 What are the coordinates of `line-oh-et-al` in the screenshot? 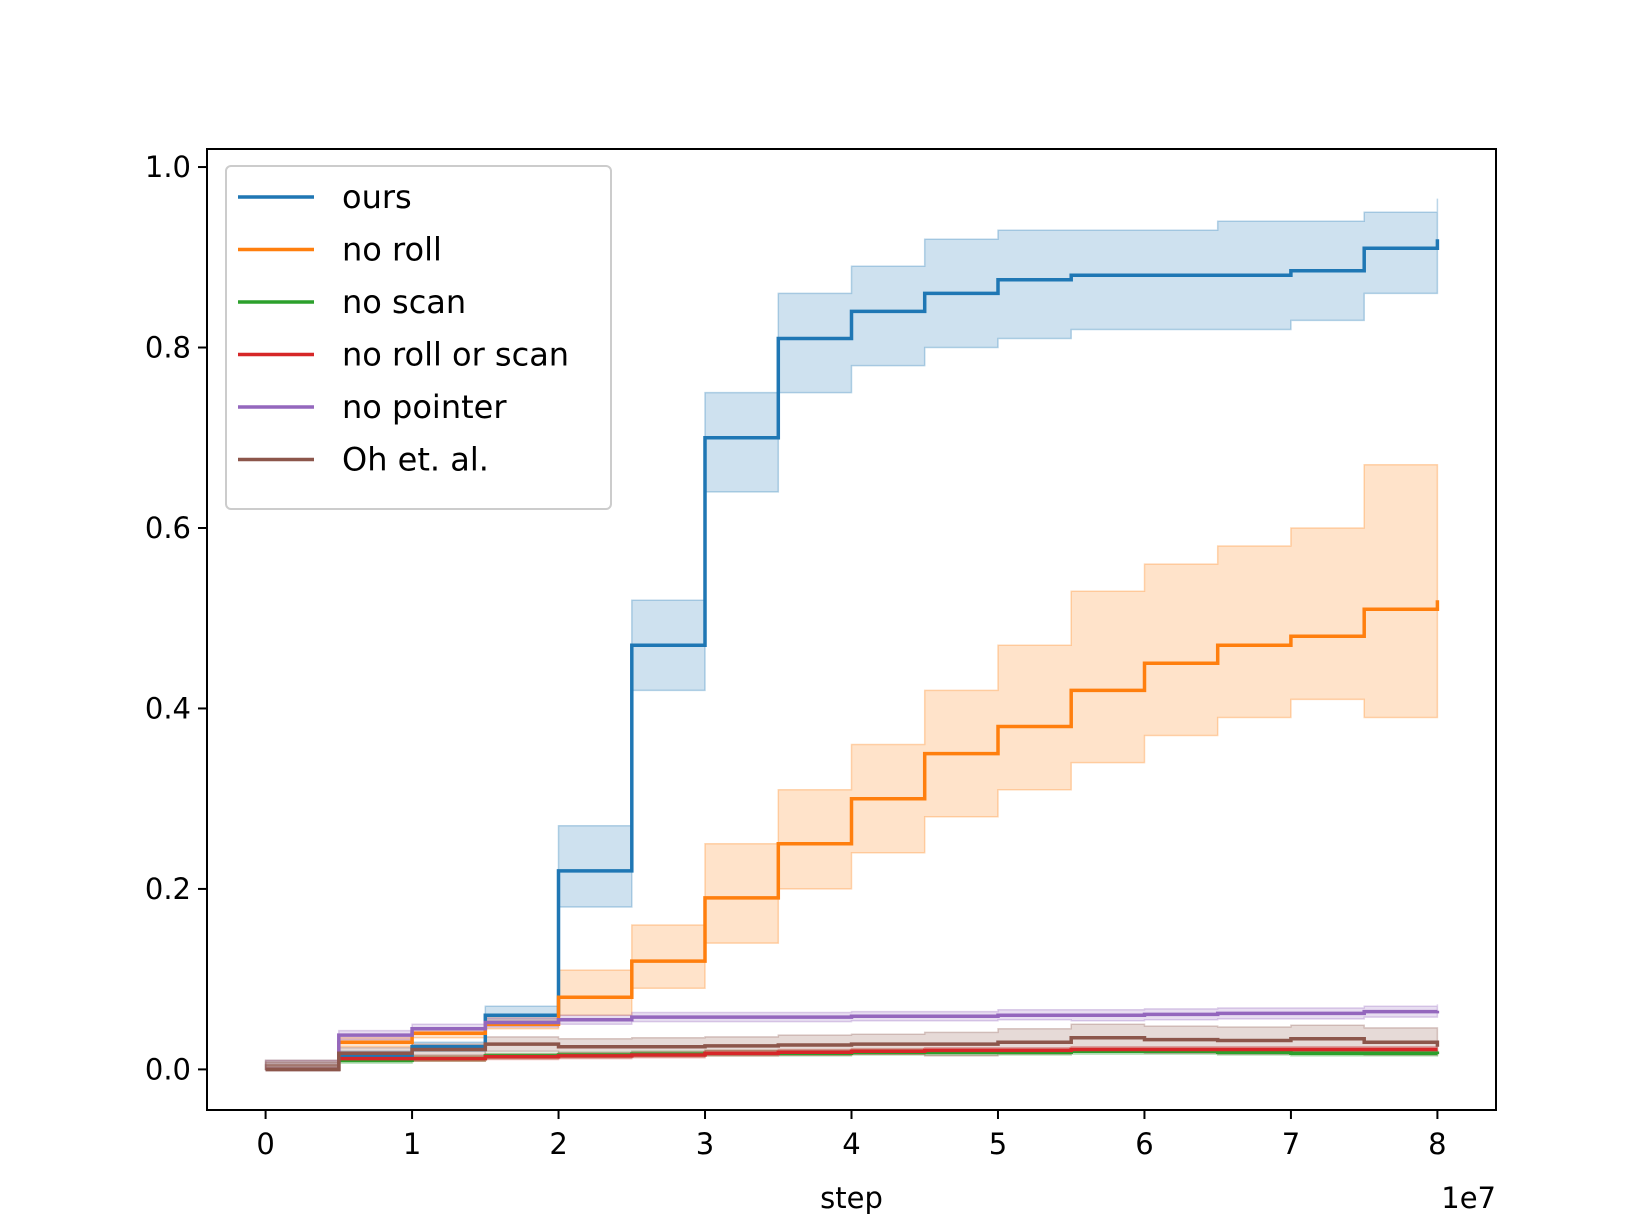 It's located at (852, 1054).